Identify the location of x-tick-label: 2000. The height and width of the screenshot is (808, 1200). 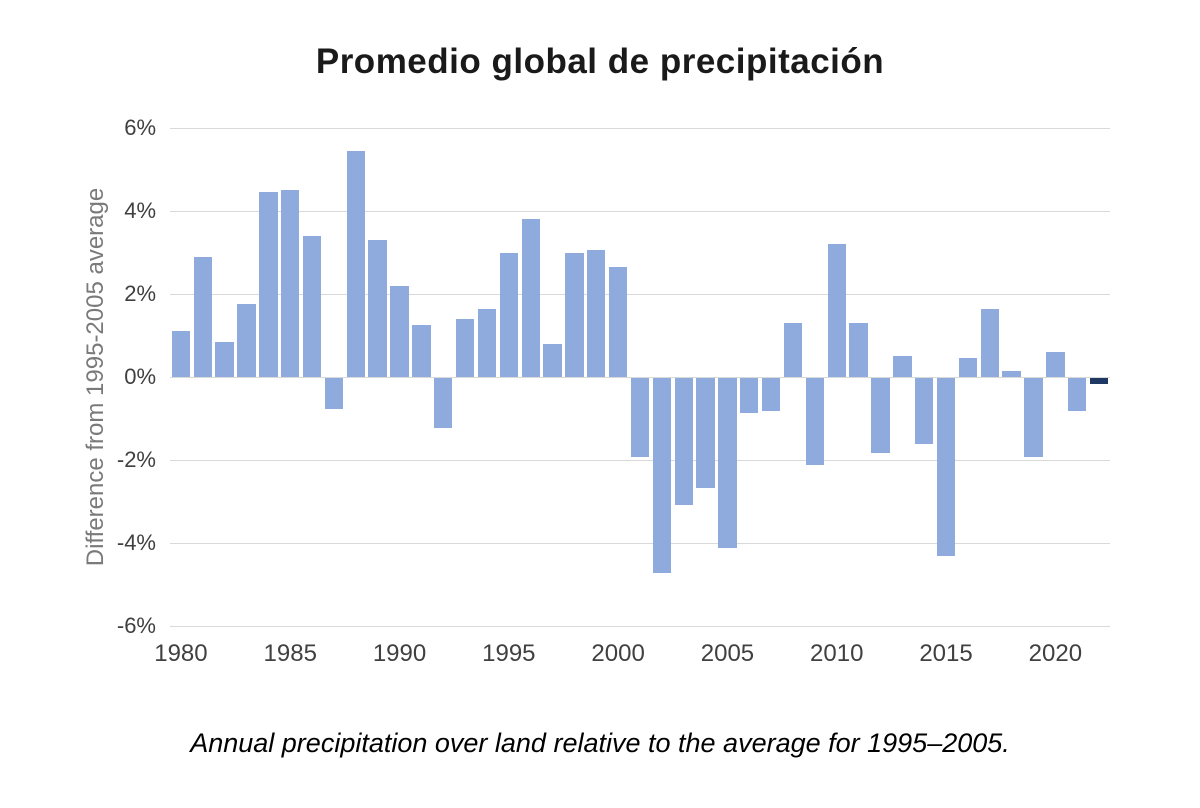
(618, 653).